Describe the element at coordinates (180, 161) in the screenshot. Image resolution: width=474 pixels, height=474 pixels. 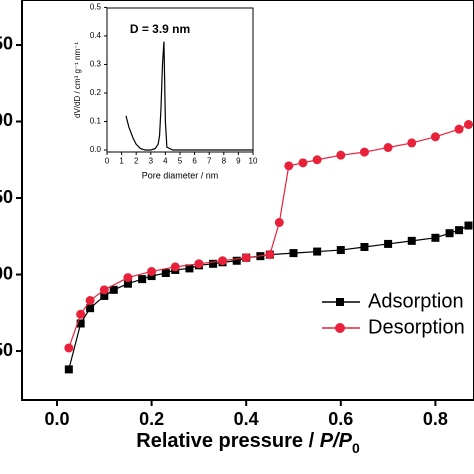
I see `x-tick-label: 5` at that location.